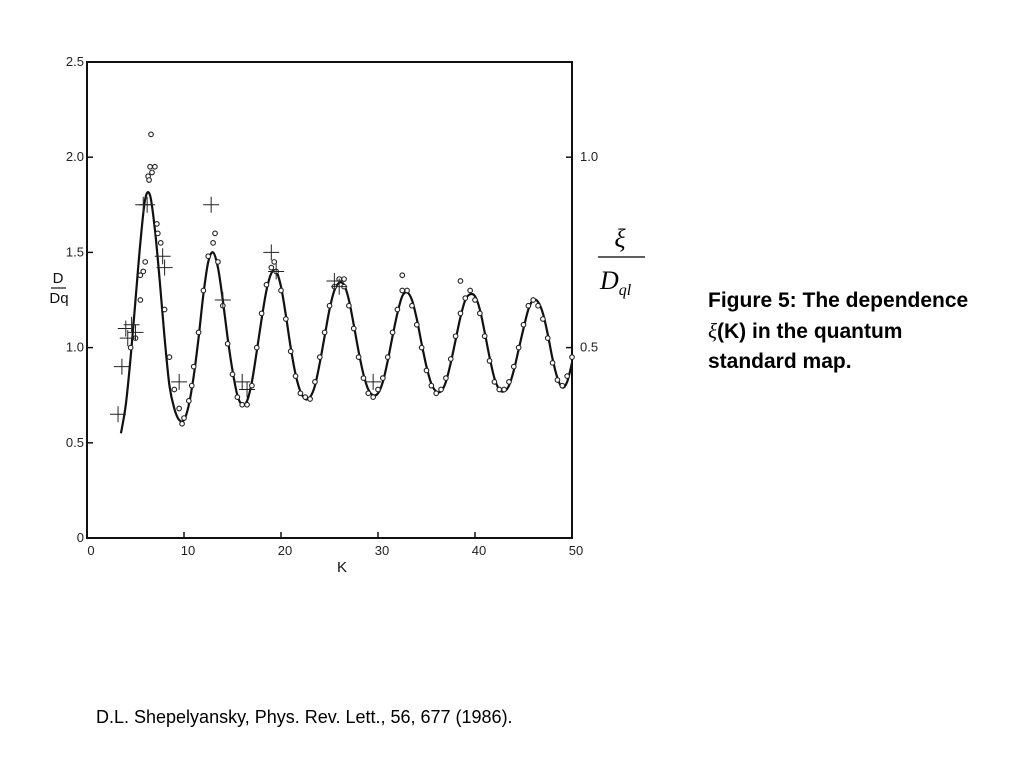 The image size is (1024, 768). What do you see at coordinates (80, 537) in the screenshot?
I see `y-tick-label: 0` at bounding box center [80, 537].